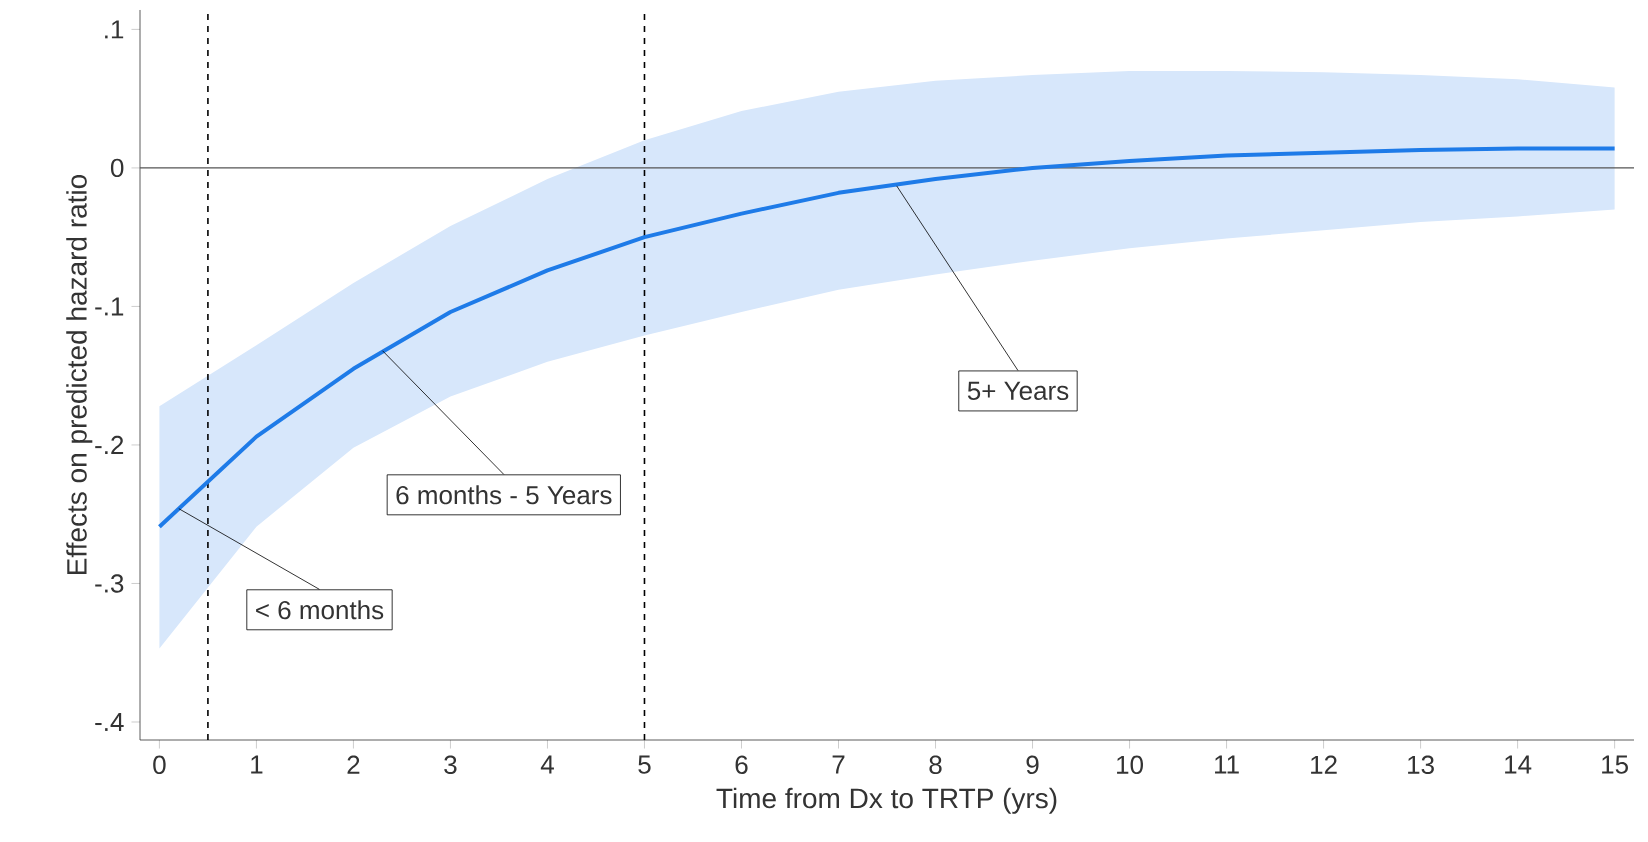 This screenshot has height=842, width=1648. What do you see at coordinates (1032, 765) in the screenshot?
I see `x-tick-label: 9` at bounding box center [1032, 765].